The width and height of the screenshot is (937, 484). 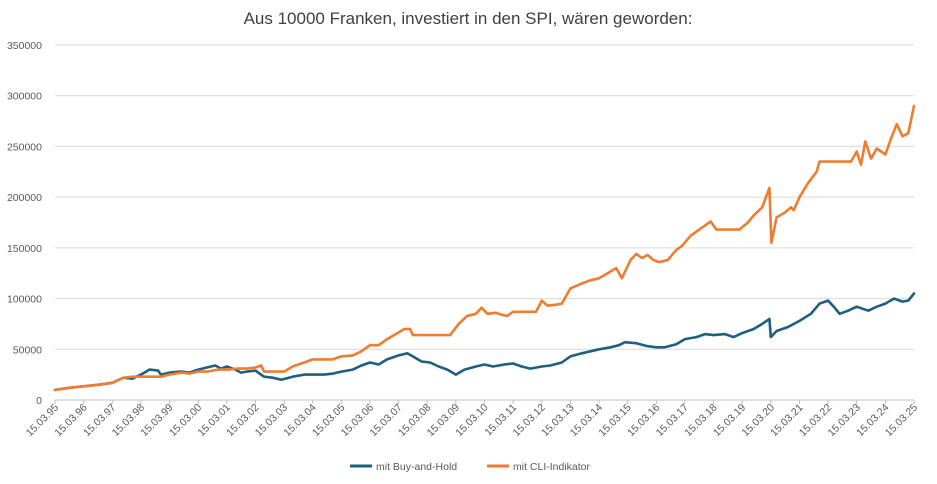 I want to click on y-tick-label: 300000, so click(x=24, y=97).